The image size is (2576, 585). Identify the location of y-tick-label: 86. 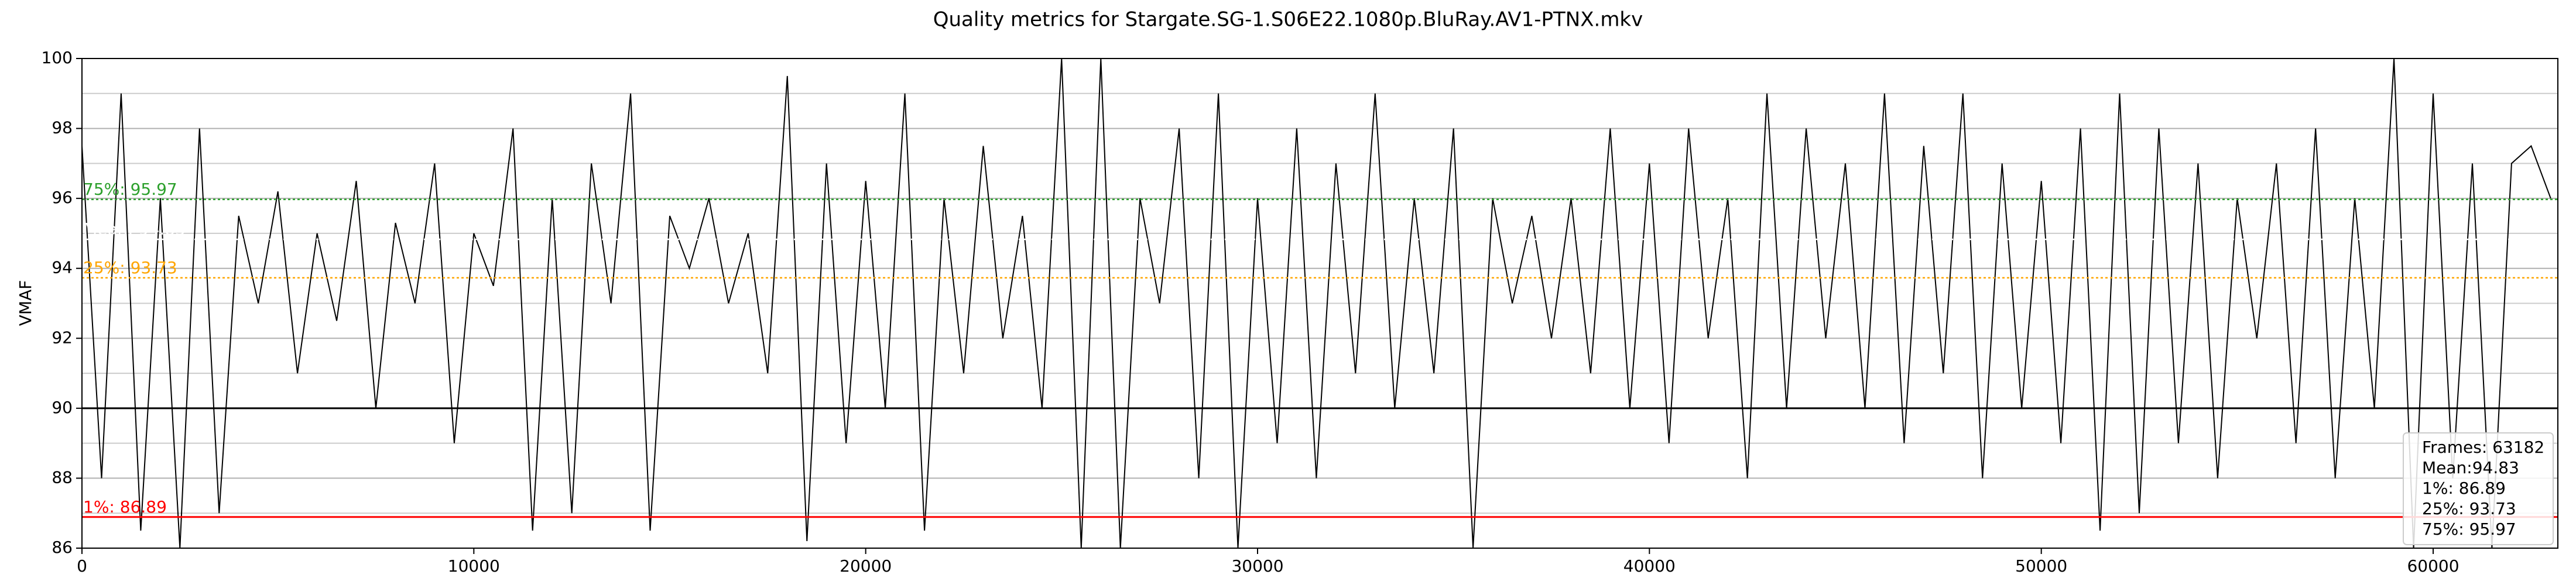
(62, 547).